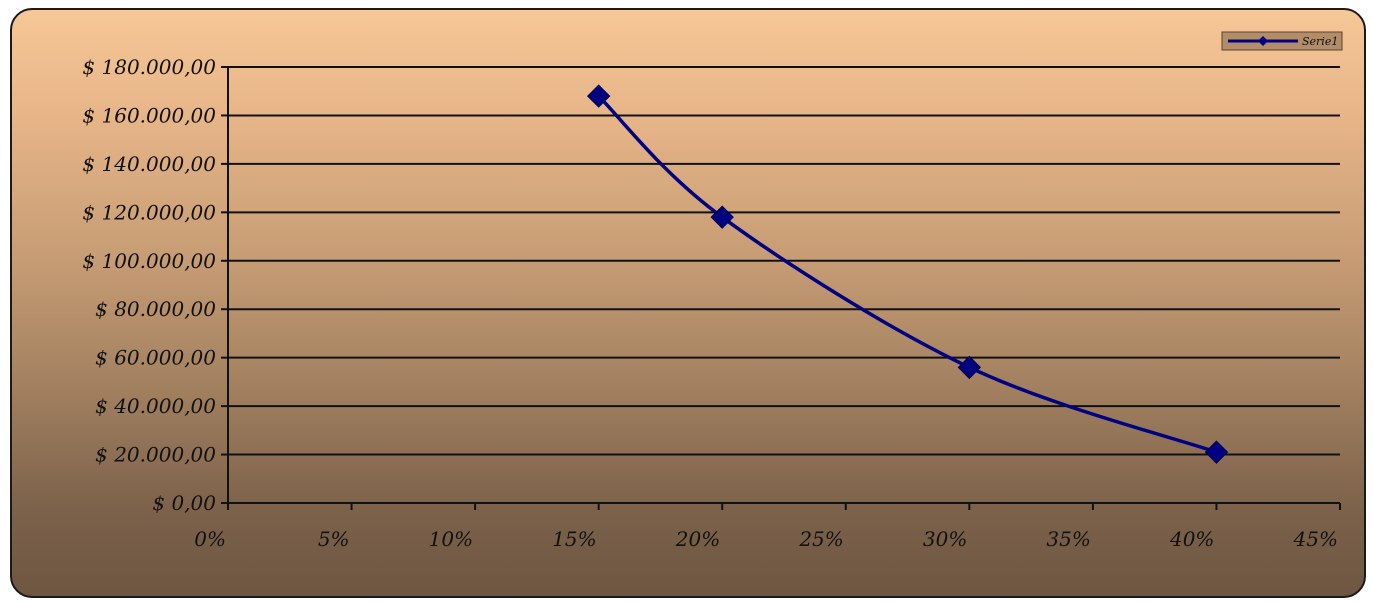 This screenshot has width=1373, height=603. Describe the element at coordinates (149, 212) in the screenshot. I see `y-tick-label: $ 120.000,00` at that location.